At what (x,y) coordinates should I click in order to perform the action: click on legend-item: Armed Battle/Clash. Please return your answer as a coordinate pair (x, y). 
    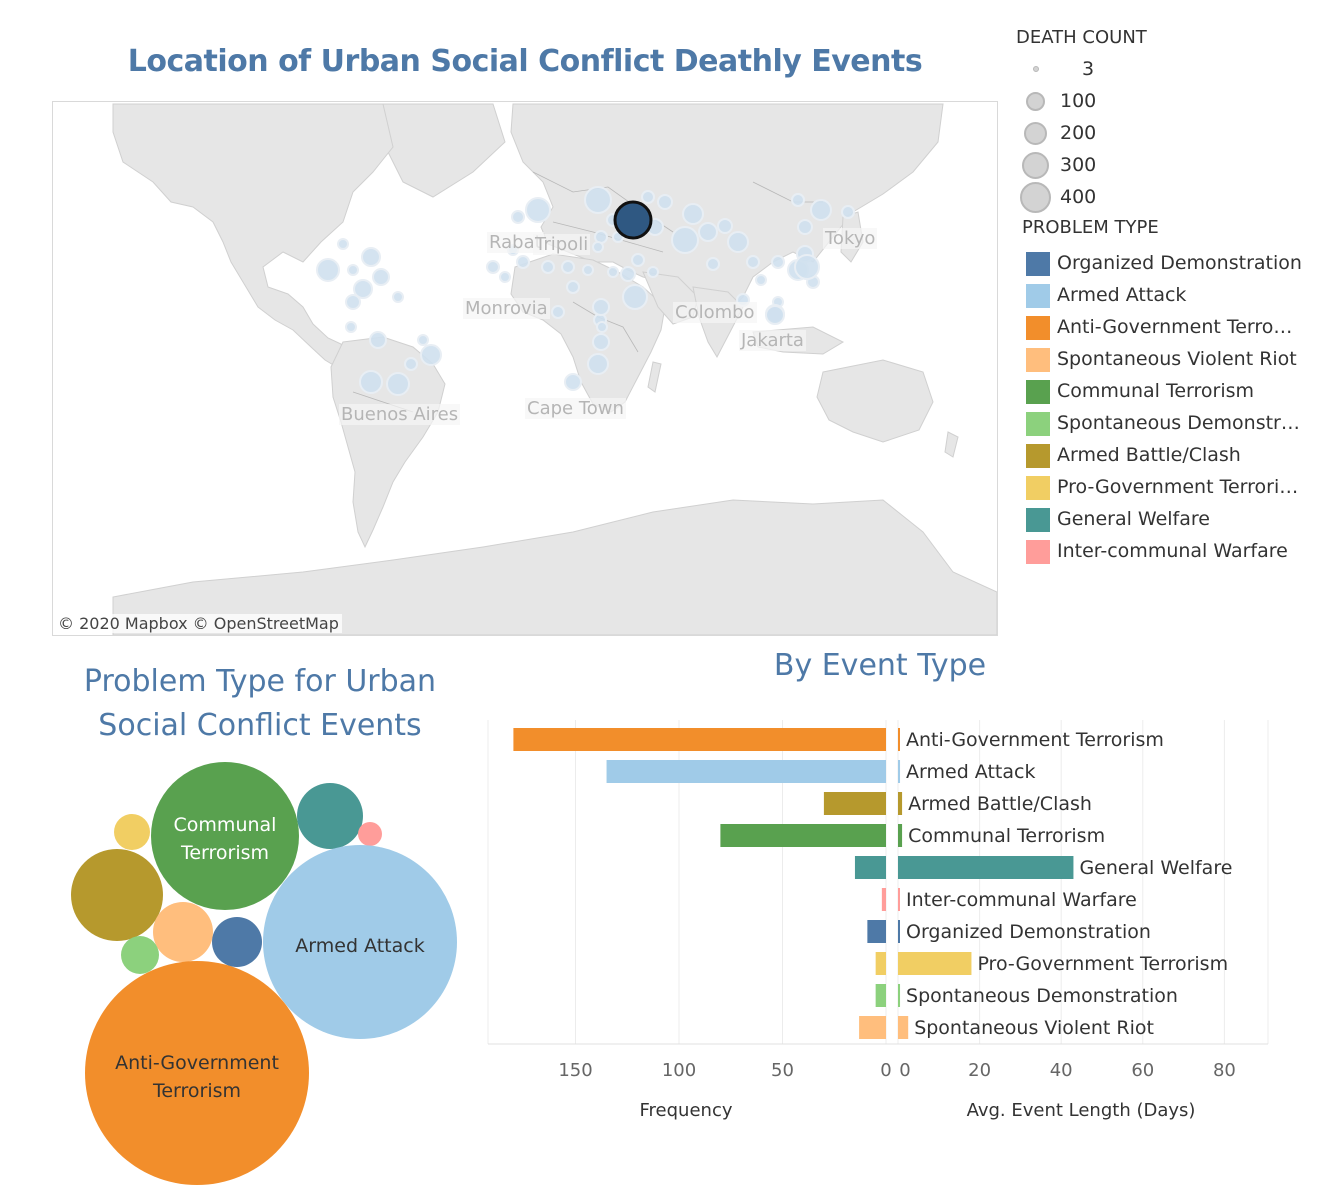
    Looking at the image, I should click on (1171, 456).